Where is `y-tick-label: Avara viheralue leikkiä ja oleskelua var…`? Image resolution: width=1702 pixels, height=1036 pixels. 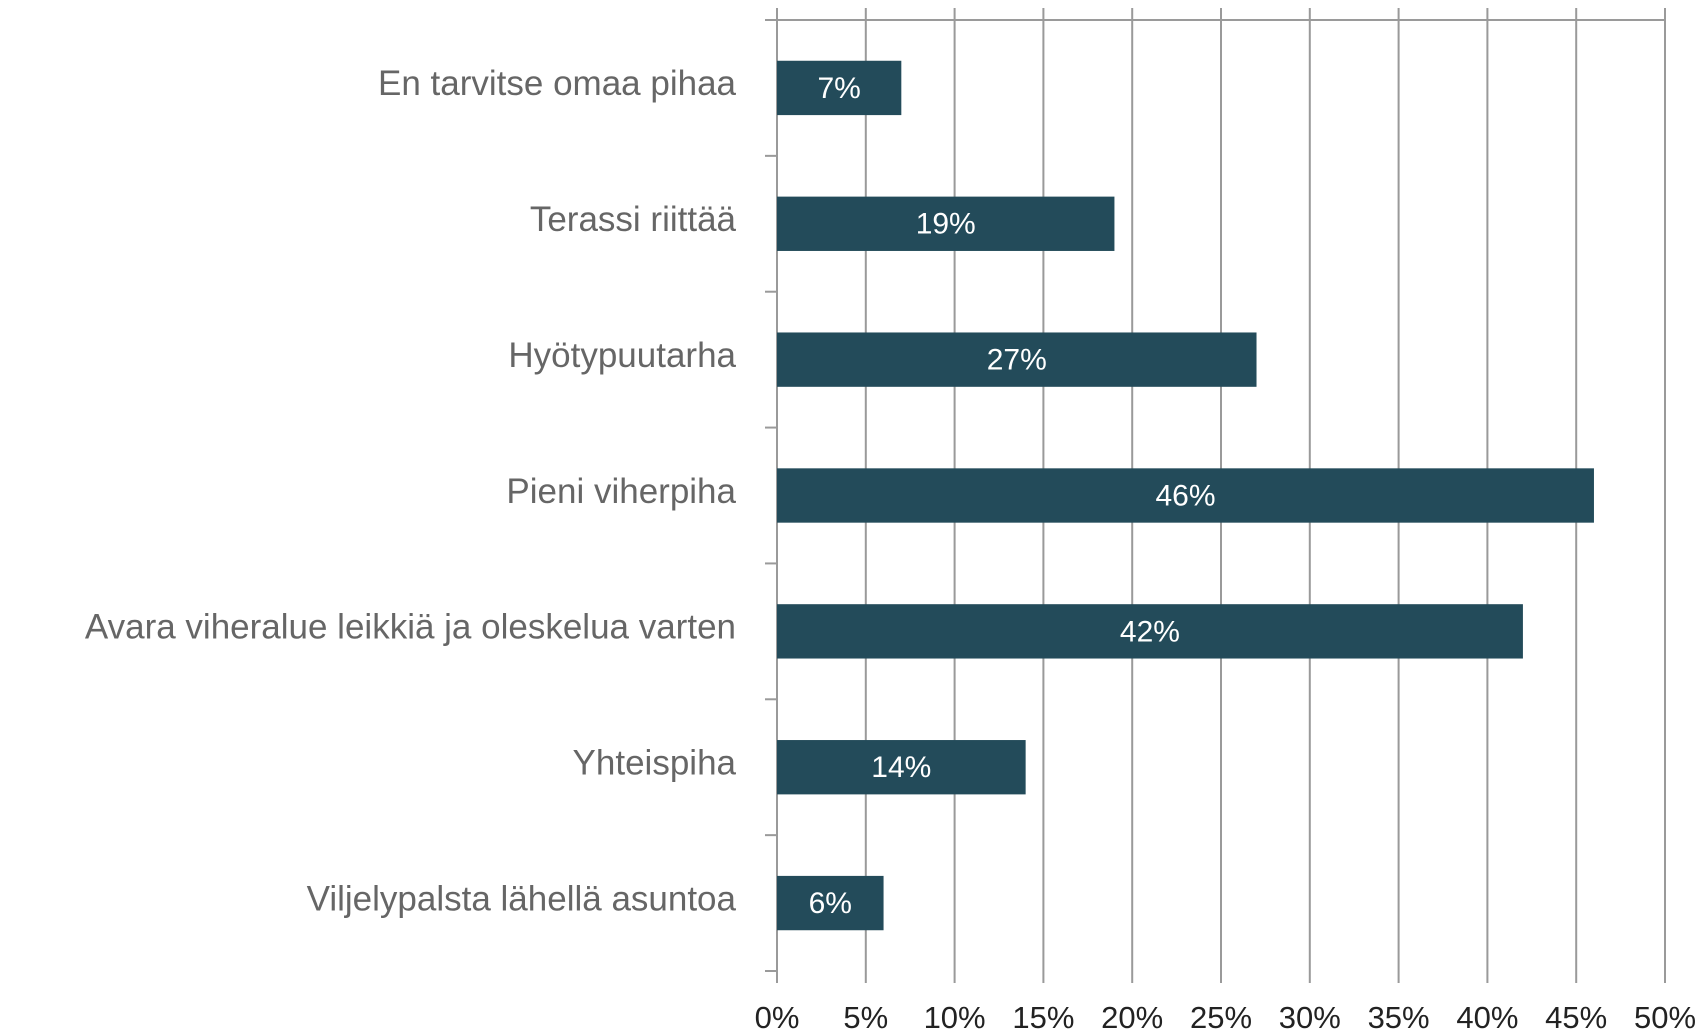 y-tick-label: Avara viheralue leikkiä ja oleskelua var… is located at coordinates (410, 627).